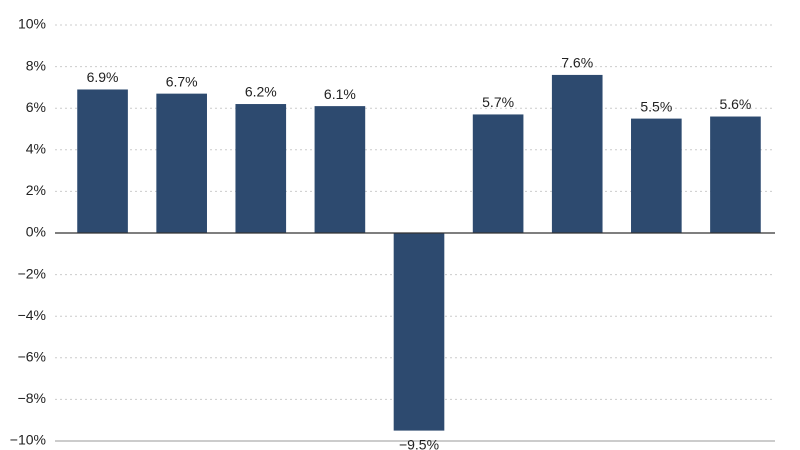 This screenshot has height=450, width=800. Describe the element at coordinates (419, 443) in the screenshot. I see `value-label: −9.5%` at that location.